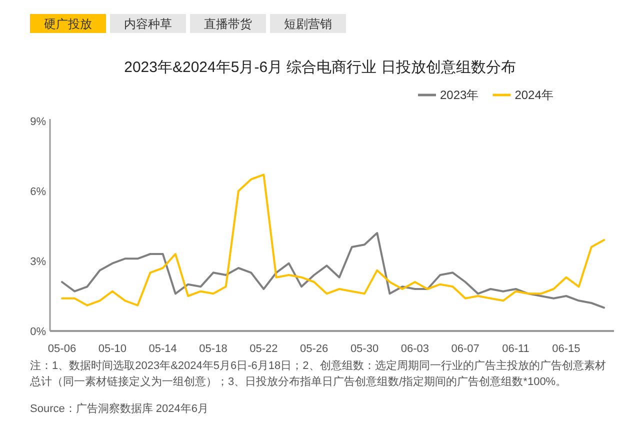 Image resolution: width=640 pixels, height=424 pixels. What do you see at coordinates (320, 67) in the screenshot?
I see `chart-title: 2023年&2024年5月-6月 综合电商行业 日投放创意组数分布` at bounding box center [320, 67].